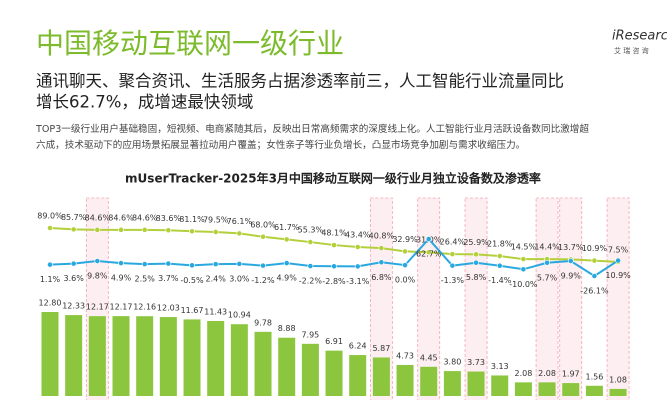  I want to click on logo: iResearch, so click(639, 36).